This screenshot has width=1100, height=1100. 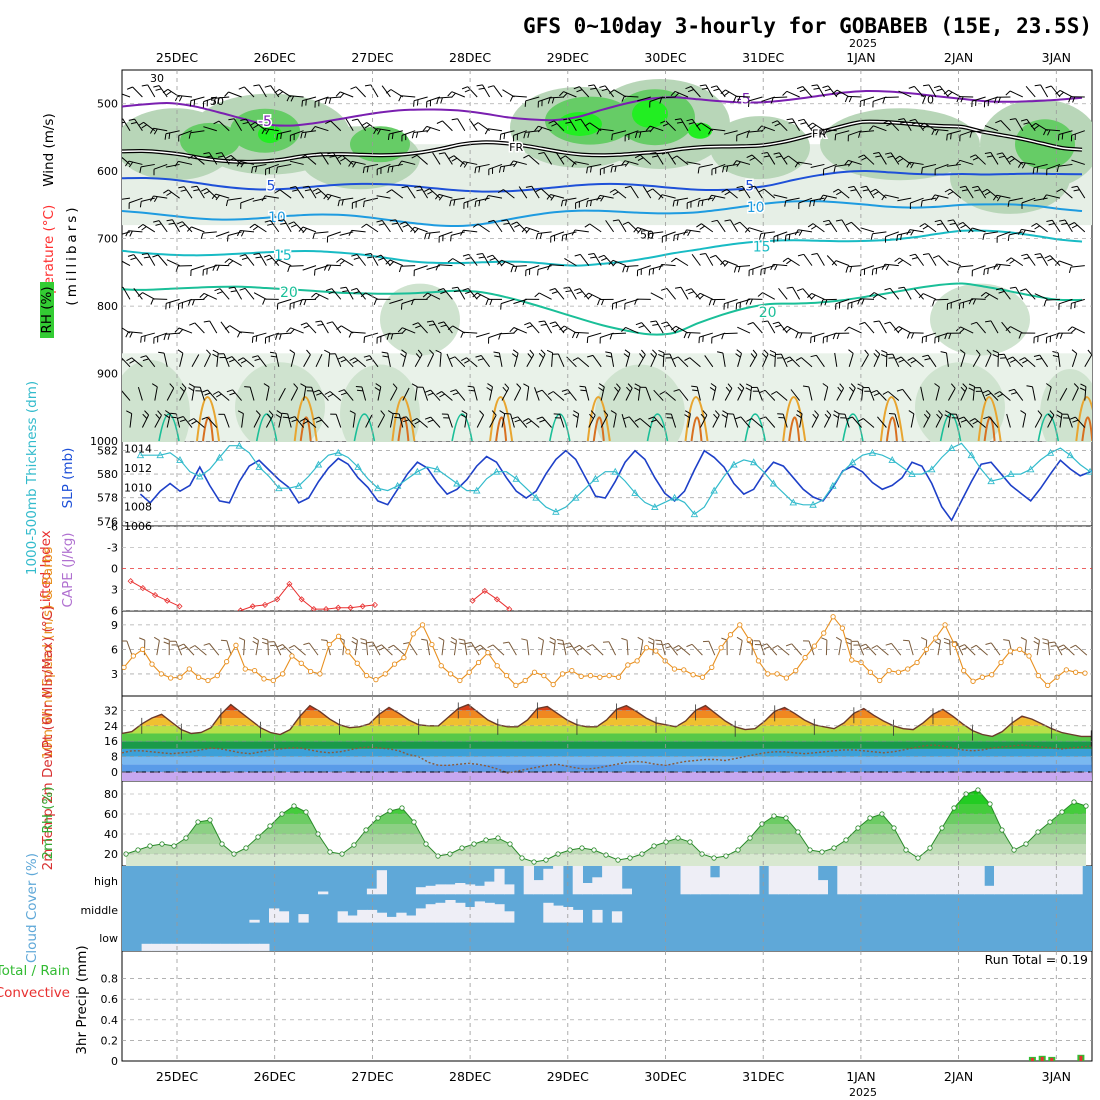 What do you see at coordinates (259, 466) in the screenshot?
I see `thickness-marker` at bounding box center [259, 466].